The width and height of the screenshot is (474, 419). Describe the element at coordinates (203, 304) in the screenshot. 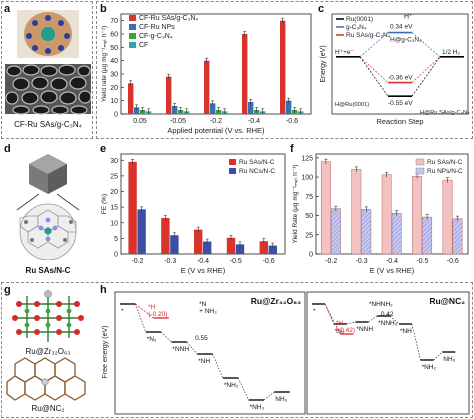

I see `intermediate-label: *N` at that location.